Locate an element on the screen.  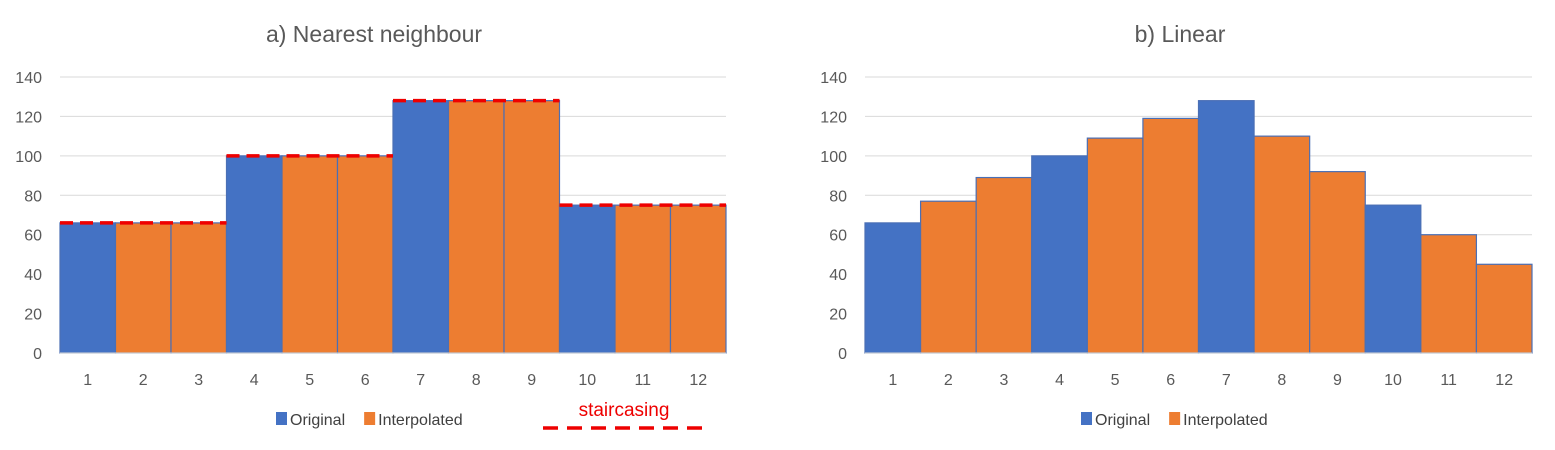
chart-title: b) Linear is located at coordinates (1180, 34).